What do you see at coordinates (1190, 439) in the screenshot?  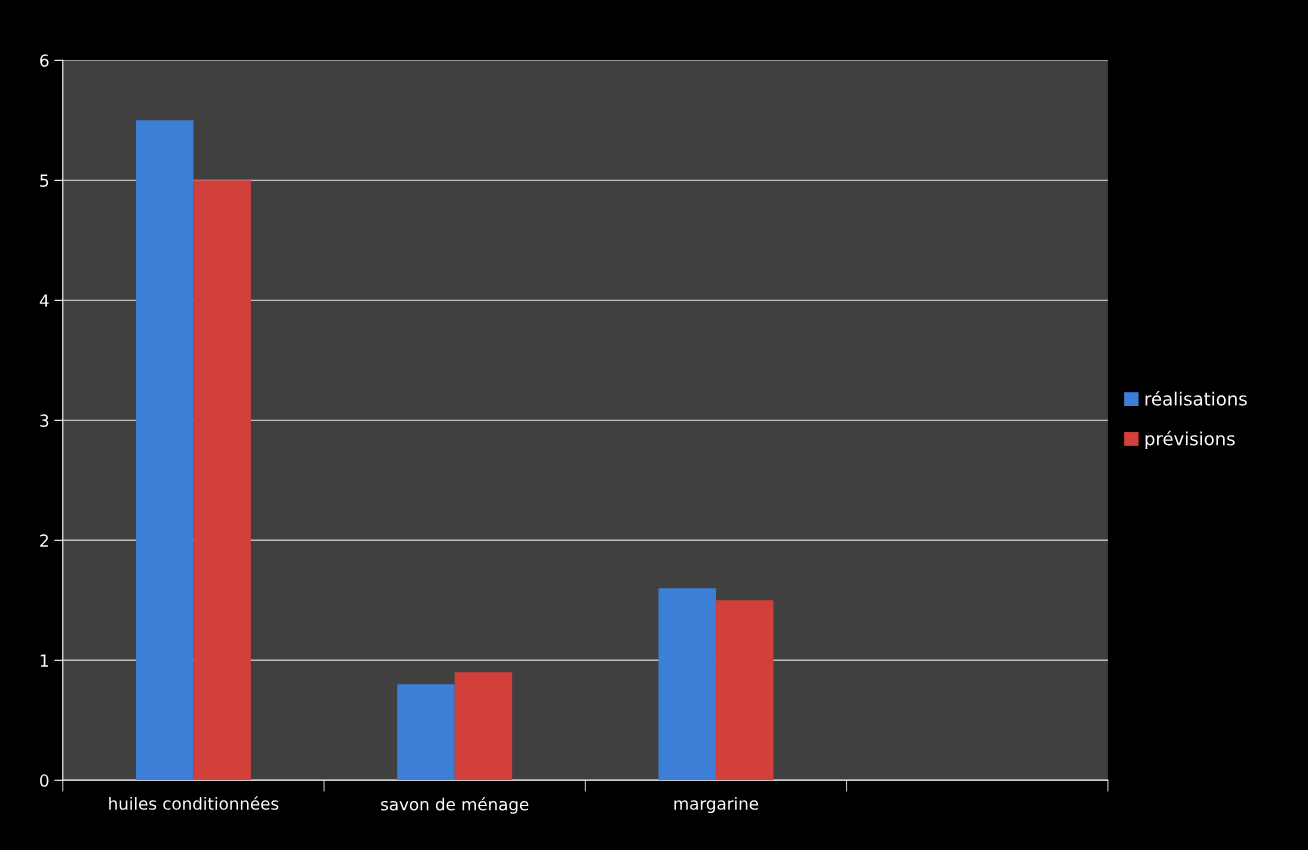 I see `legend-label: prévisions` at bounding box center [1190, 439].